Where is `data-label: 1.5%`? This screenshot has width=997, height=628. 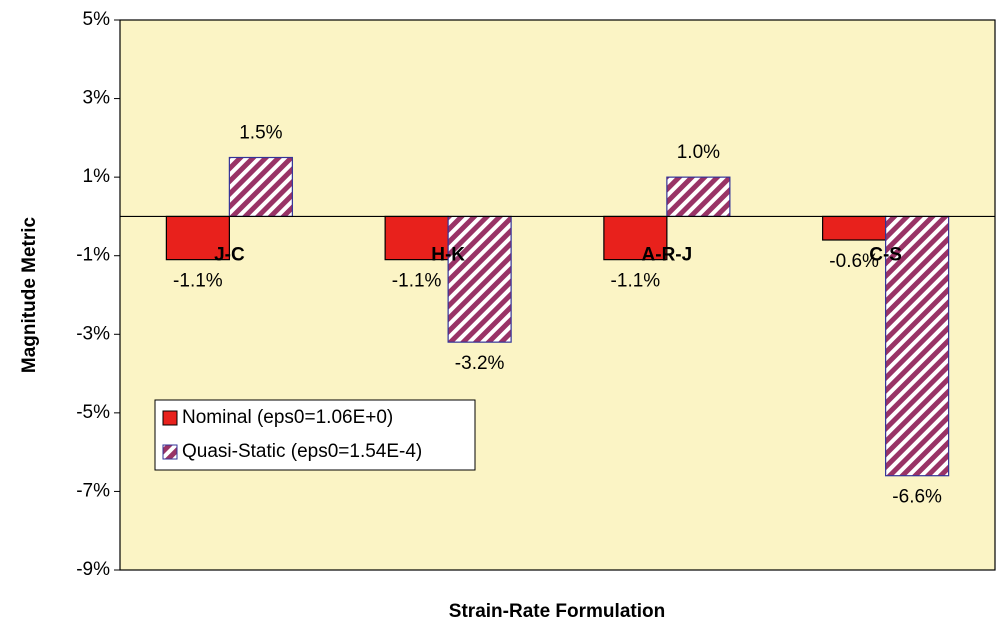 data-label: 1.5% is located at coordinates (260, 133).